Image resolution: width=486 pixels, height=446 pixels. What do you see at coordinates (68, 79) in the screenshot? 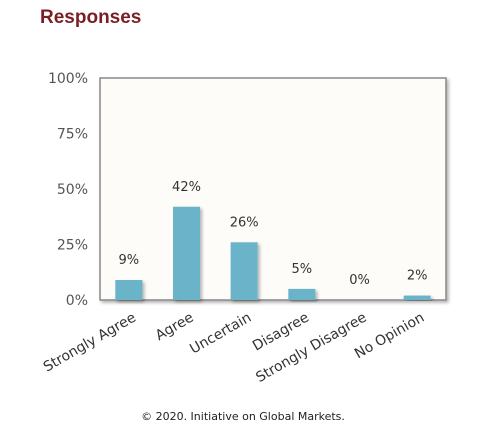
I see `y-tick-label: 100%` at bounding box center [68, 79].